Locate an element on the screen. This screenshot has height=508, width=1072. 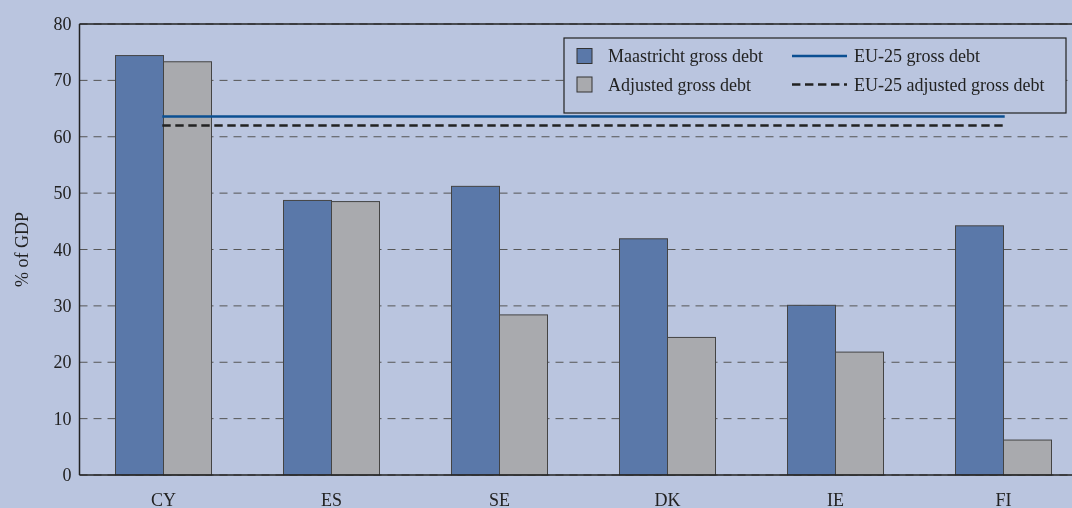
y-axis-title: % of GDP is located at coordinates (22, 249).